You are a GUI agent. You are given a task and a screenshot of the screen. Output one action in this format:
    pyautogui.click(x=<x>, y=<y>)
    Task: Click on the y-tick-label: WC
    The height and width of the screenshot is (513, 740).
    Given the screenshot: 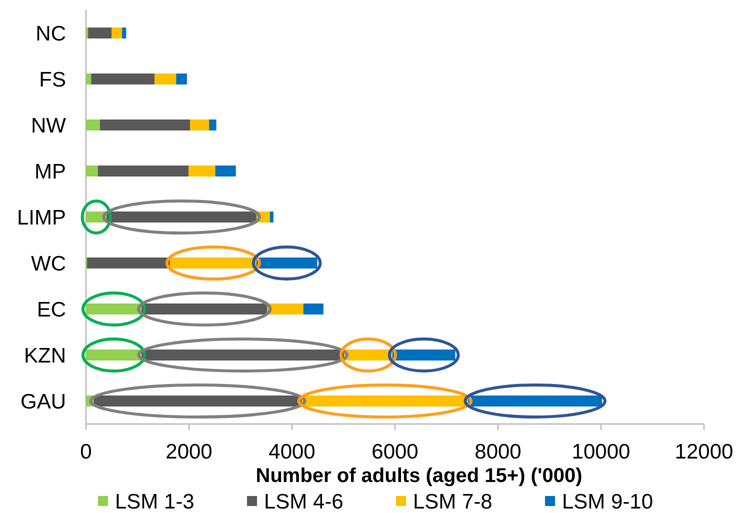 What is the action you would take?
    pyautogui.click(x=48, y=264)
    